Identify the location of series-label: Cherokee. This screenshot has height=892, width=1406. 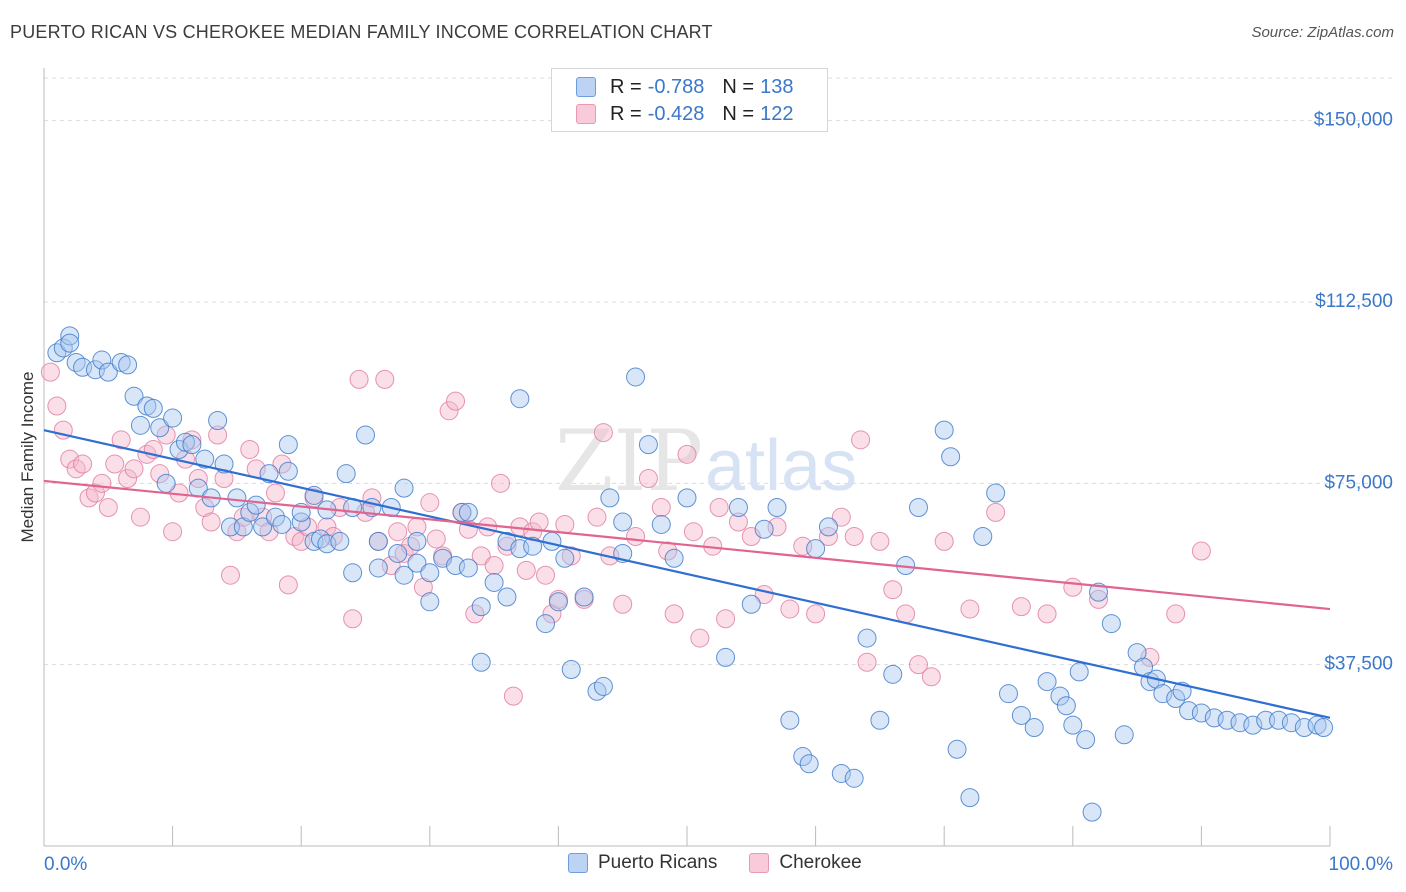
(820, 862).